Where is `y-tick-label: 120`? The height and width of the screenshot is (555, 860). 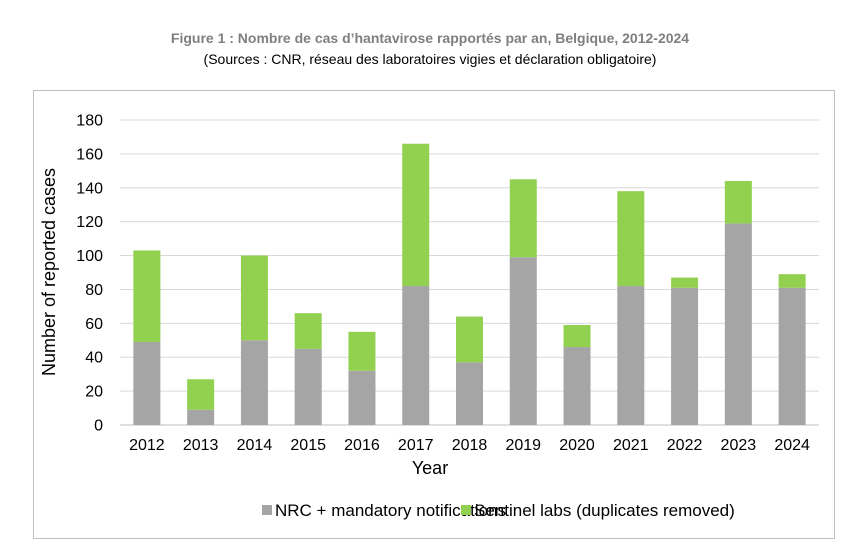
y-tick-label: 120 is located at coordinates (89, 222).